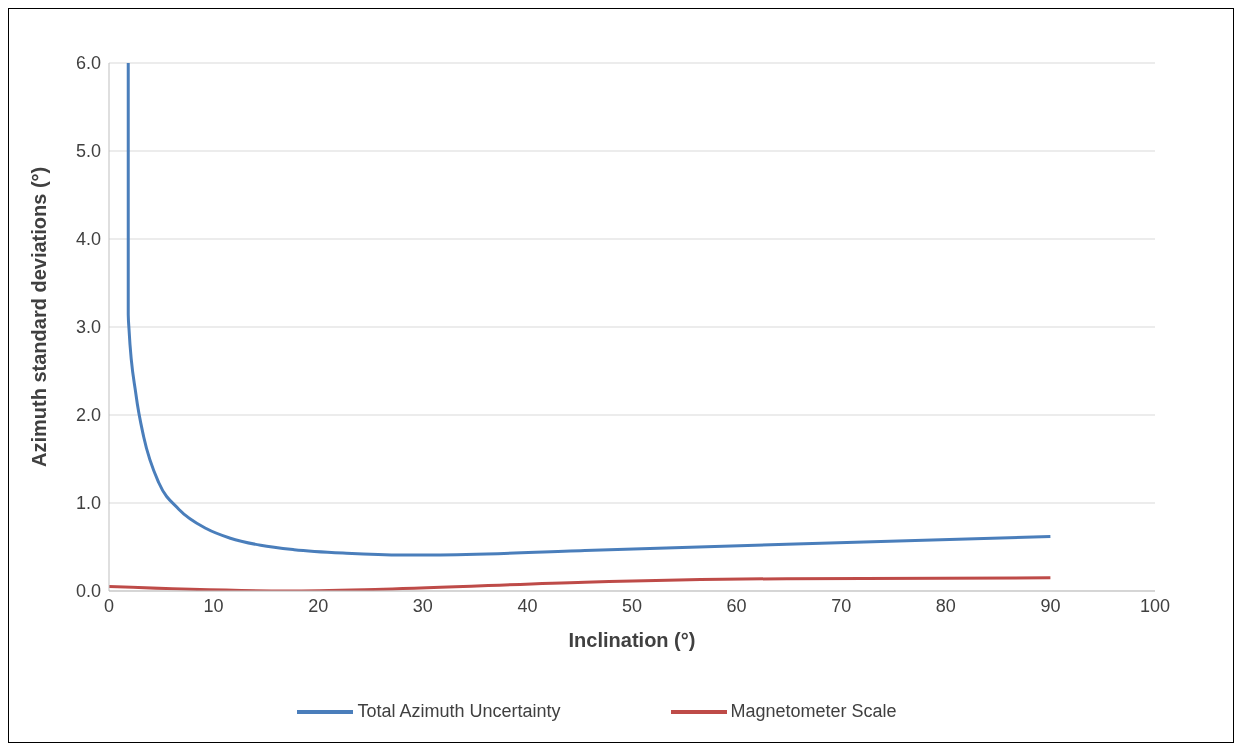 The image size is (1244, 751). I want to click on legend-label: Magnetometer Scale, so click(813, 711).